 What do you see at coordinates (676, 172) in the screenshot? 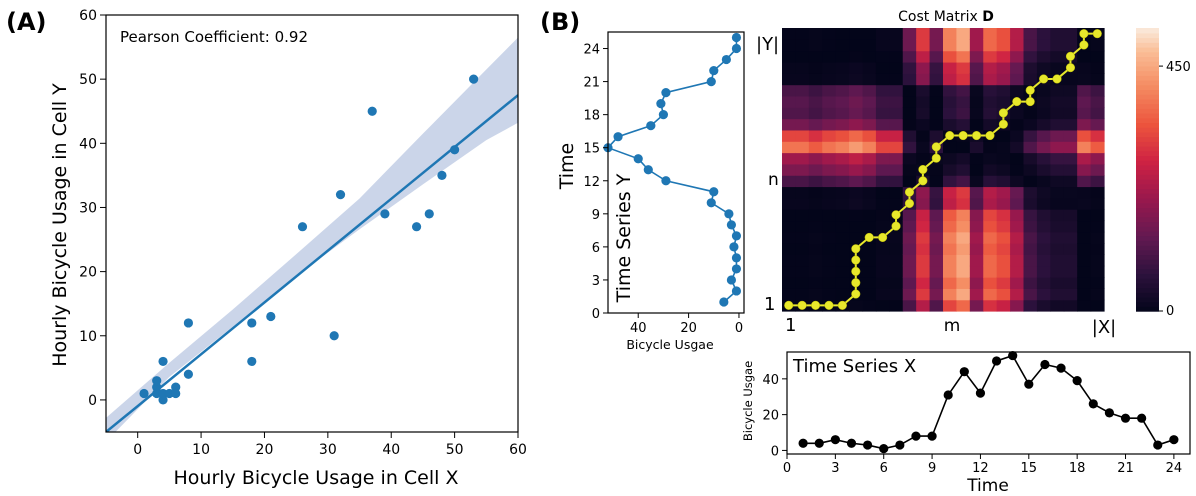
I see `series-y-frame` at bounding box center [676, 172].